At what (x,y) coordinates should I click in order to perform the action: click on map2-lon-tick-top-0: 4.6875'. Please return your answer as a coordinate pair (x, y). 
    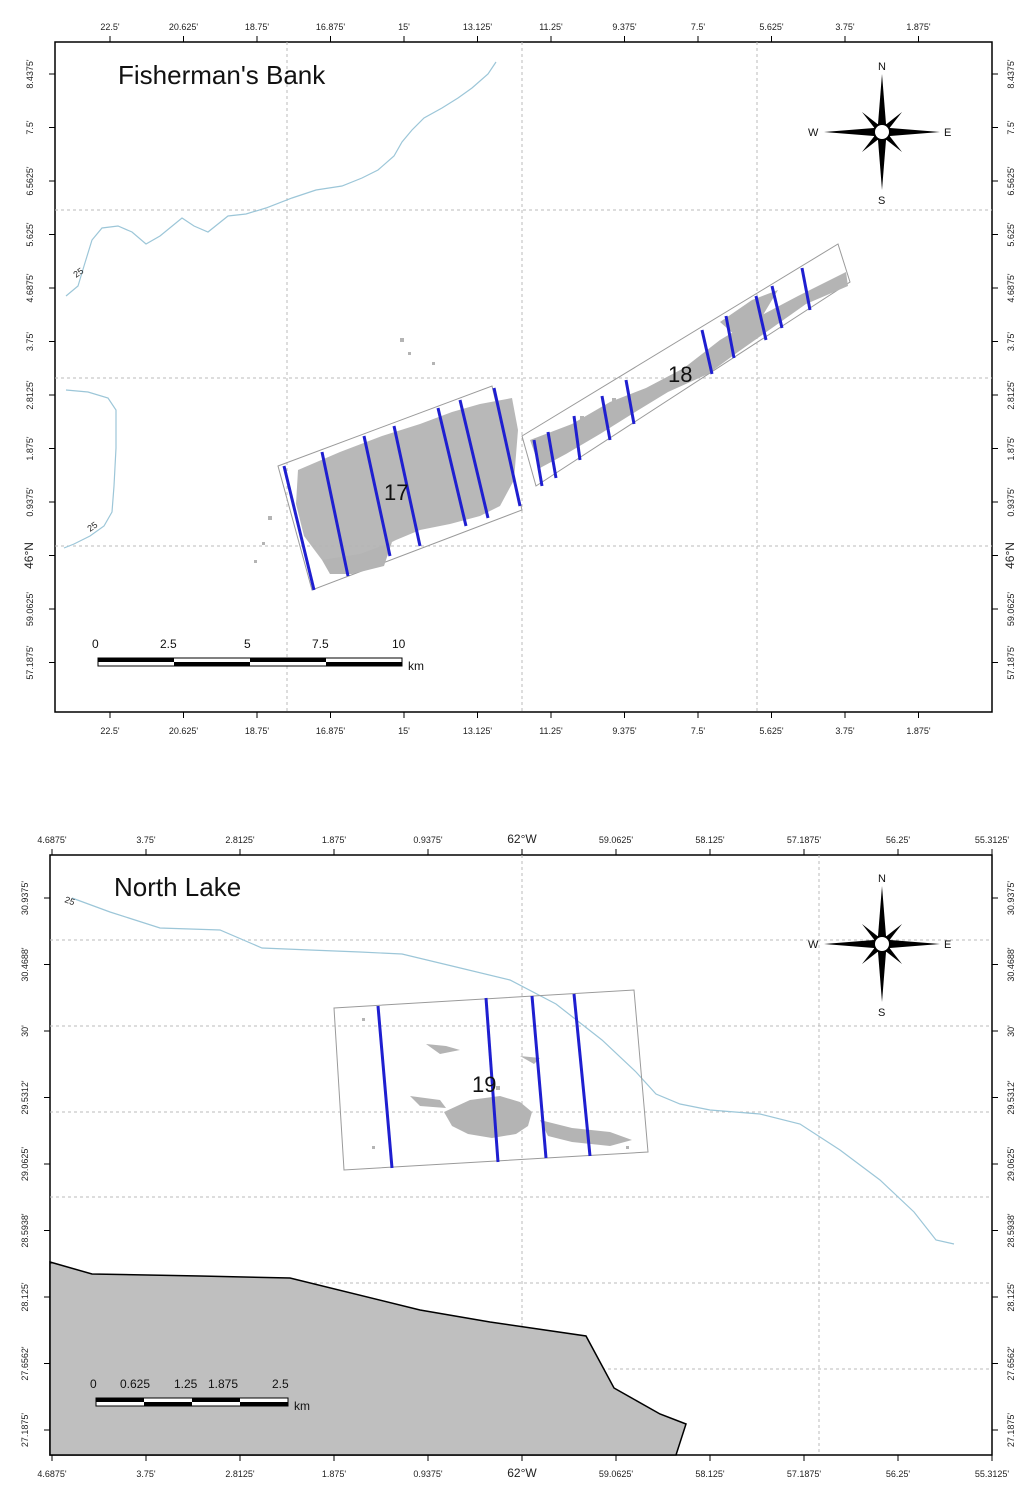
    Looking at the image, I should click on (52, 840).